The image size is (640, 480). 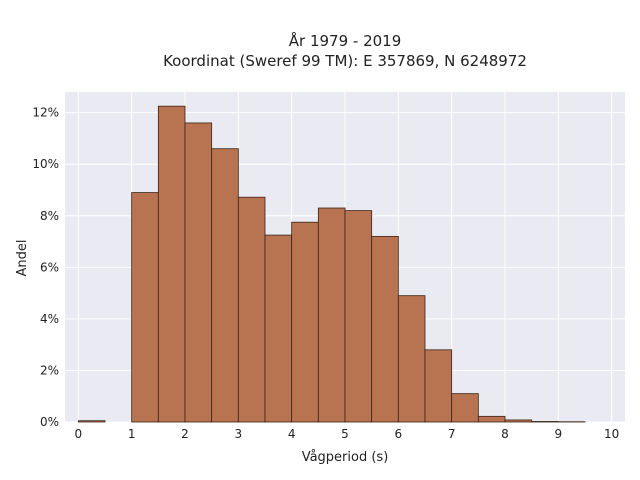 What do you see at coordinates (345, 40) in the screenshot?
I see `chart-title: År 1979 - 2019` at bounding box center [345, 40].